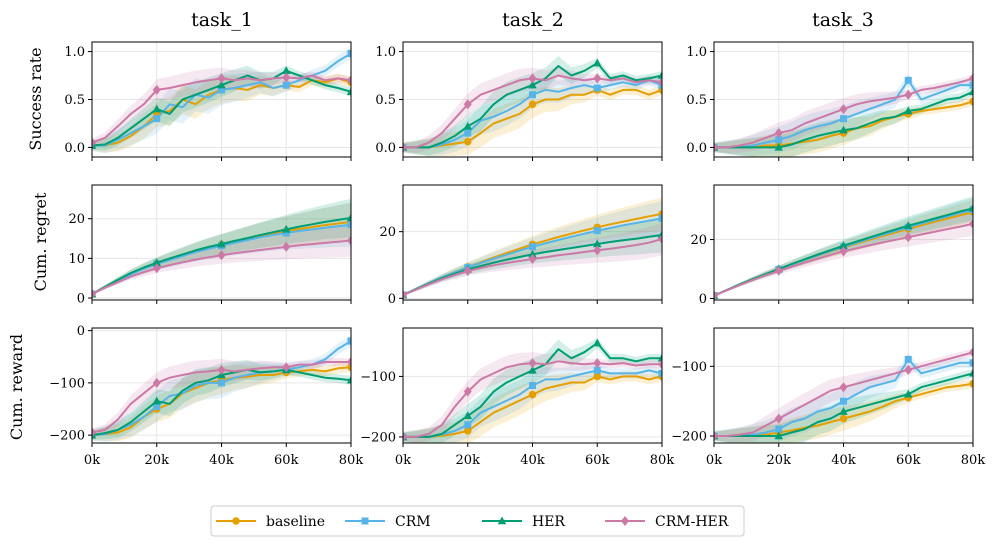  Describe the element at coordinates (843, 20) in the screenshot. I see `column-title-3: task_3` at that location.